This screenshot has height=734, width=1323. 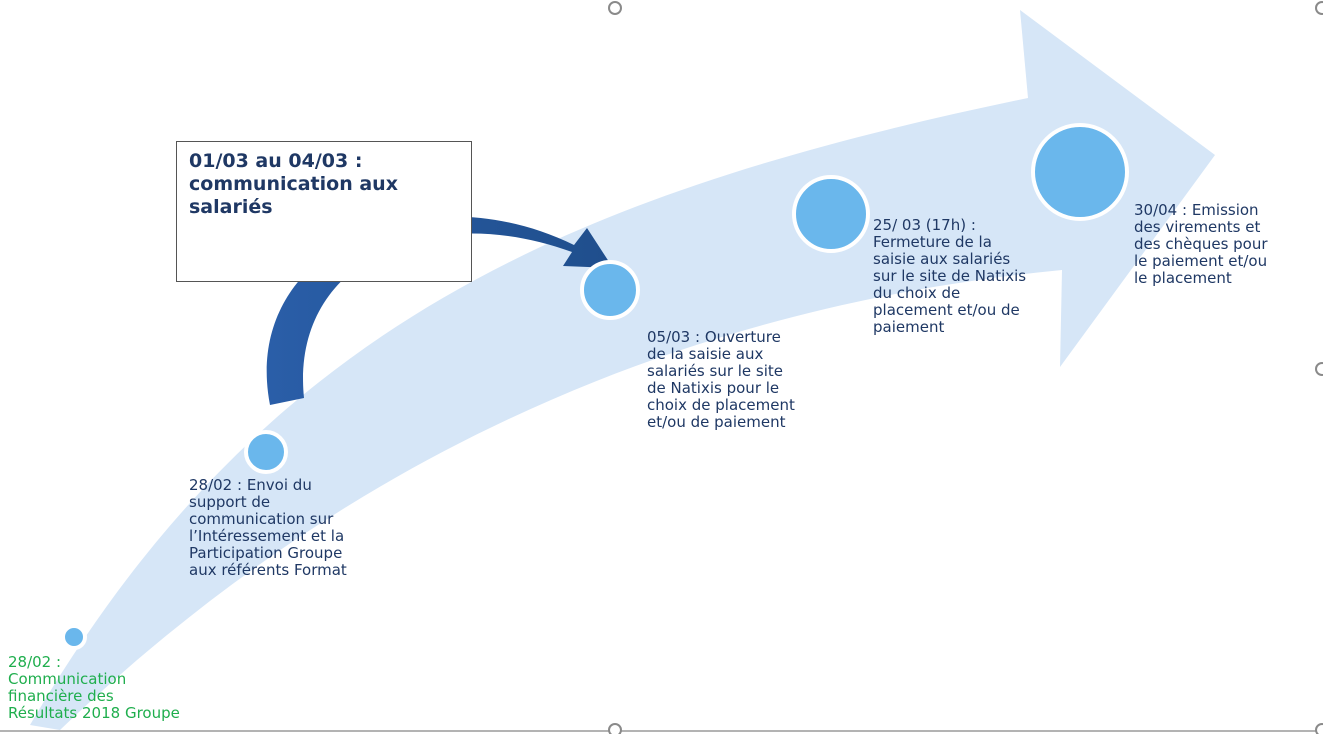 I want to click on handle-top-right, so click(x=1319, y=8).